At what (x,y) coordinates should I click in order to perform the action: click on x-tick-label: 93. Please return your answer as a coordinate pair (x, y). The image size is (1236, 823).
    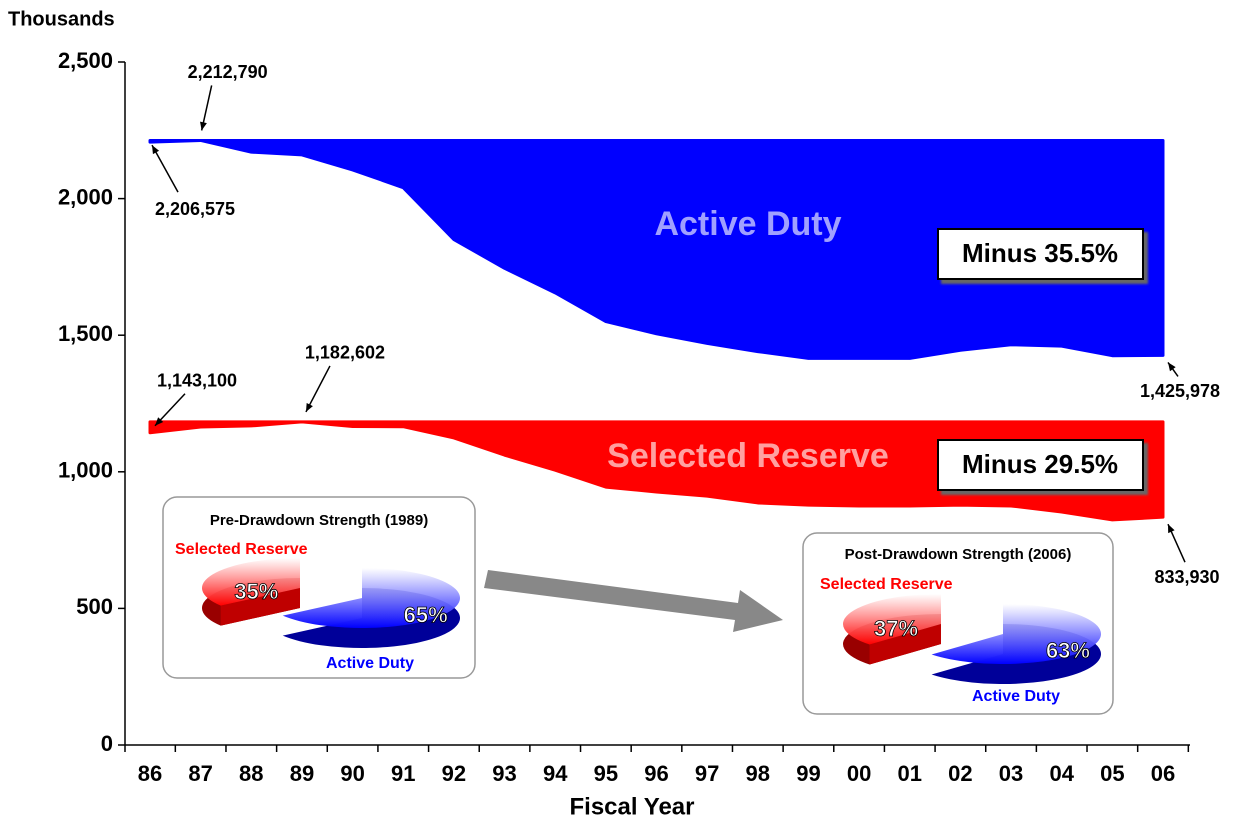
    Looking at the image, I should click on (504, 773).